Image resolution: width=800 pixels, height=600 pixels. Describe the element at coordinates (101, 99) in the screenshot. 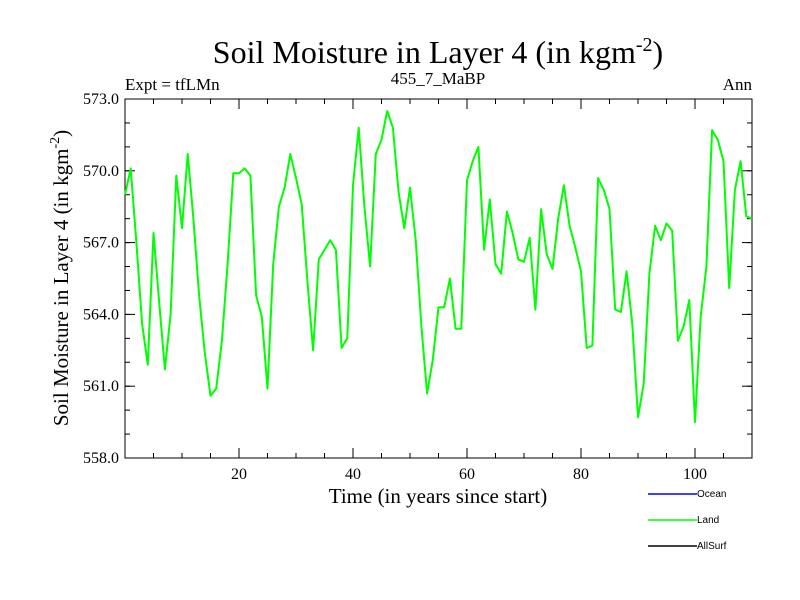

I see `y-tick-label: 573.0` at that location.